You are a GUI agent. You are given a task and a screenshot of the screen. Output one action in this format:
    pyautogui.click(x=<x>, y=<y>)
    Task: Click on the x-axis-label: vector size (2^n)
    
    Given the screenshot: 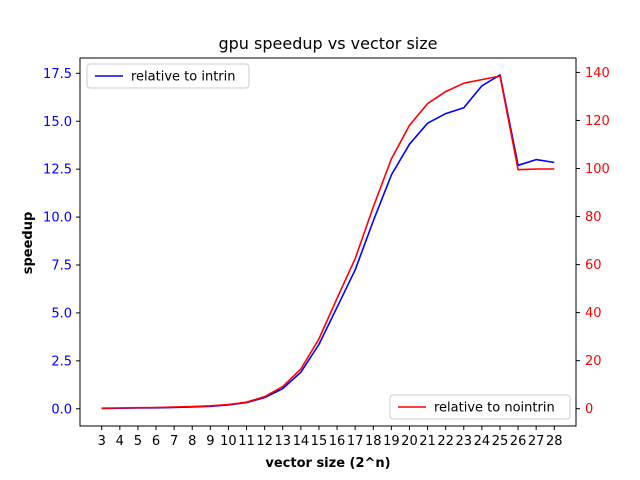 What is the action you would take?
    pyautogui.click(x=327, y=463)
    